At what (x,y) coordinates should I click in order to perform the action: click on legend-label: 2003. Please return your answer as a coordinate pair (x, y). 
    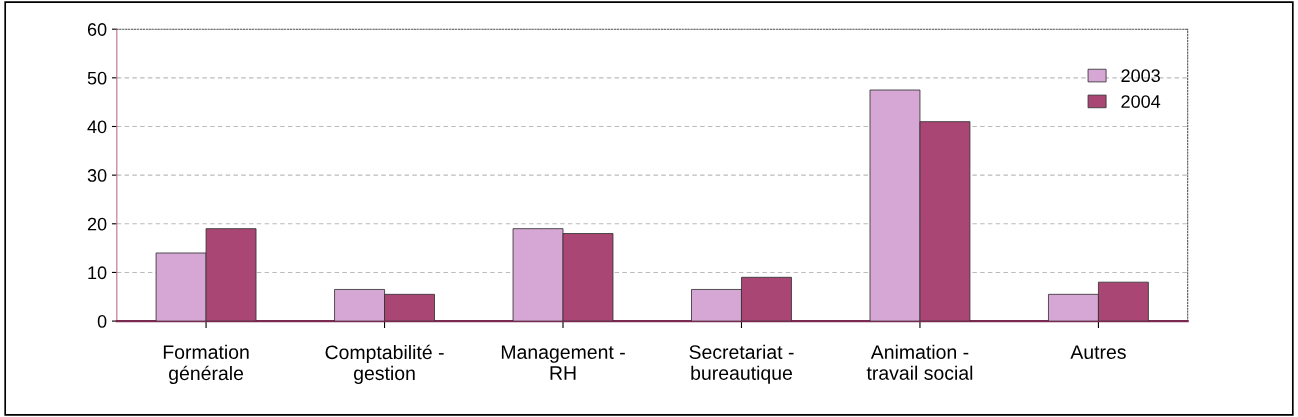
    Looking at the image, I should click on (1140, 76).